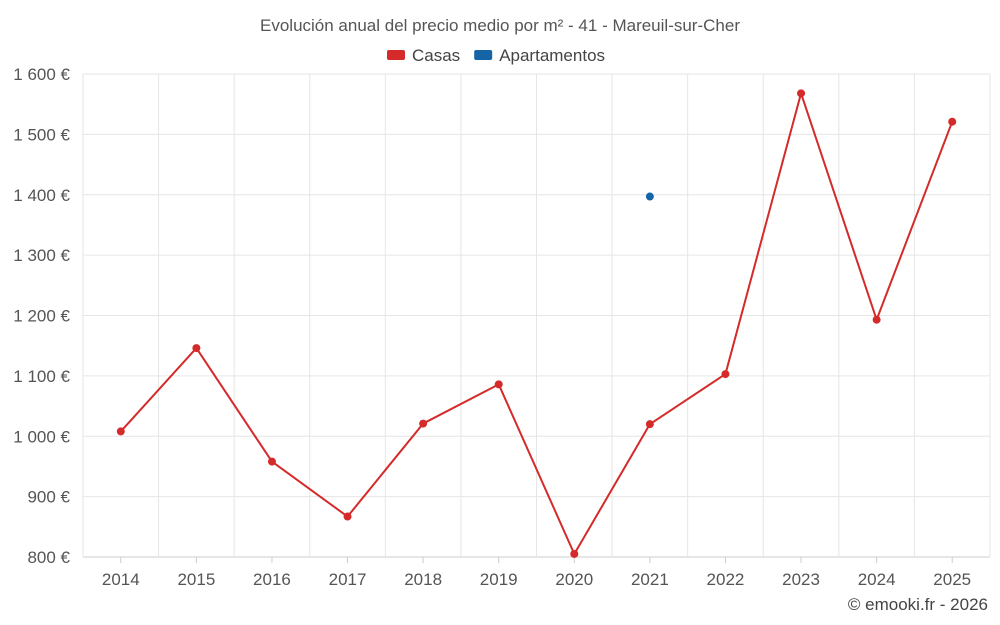 The image size is (1000, 625). I want to click on data-point-casas-2024, so click(876, 319).